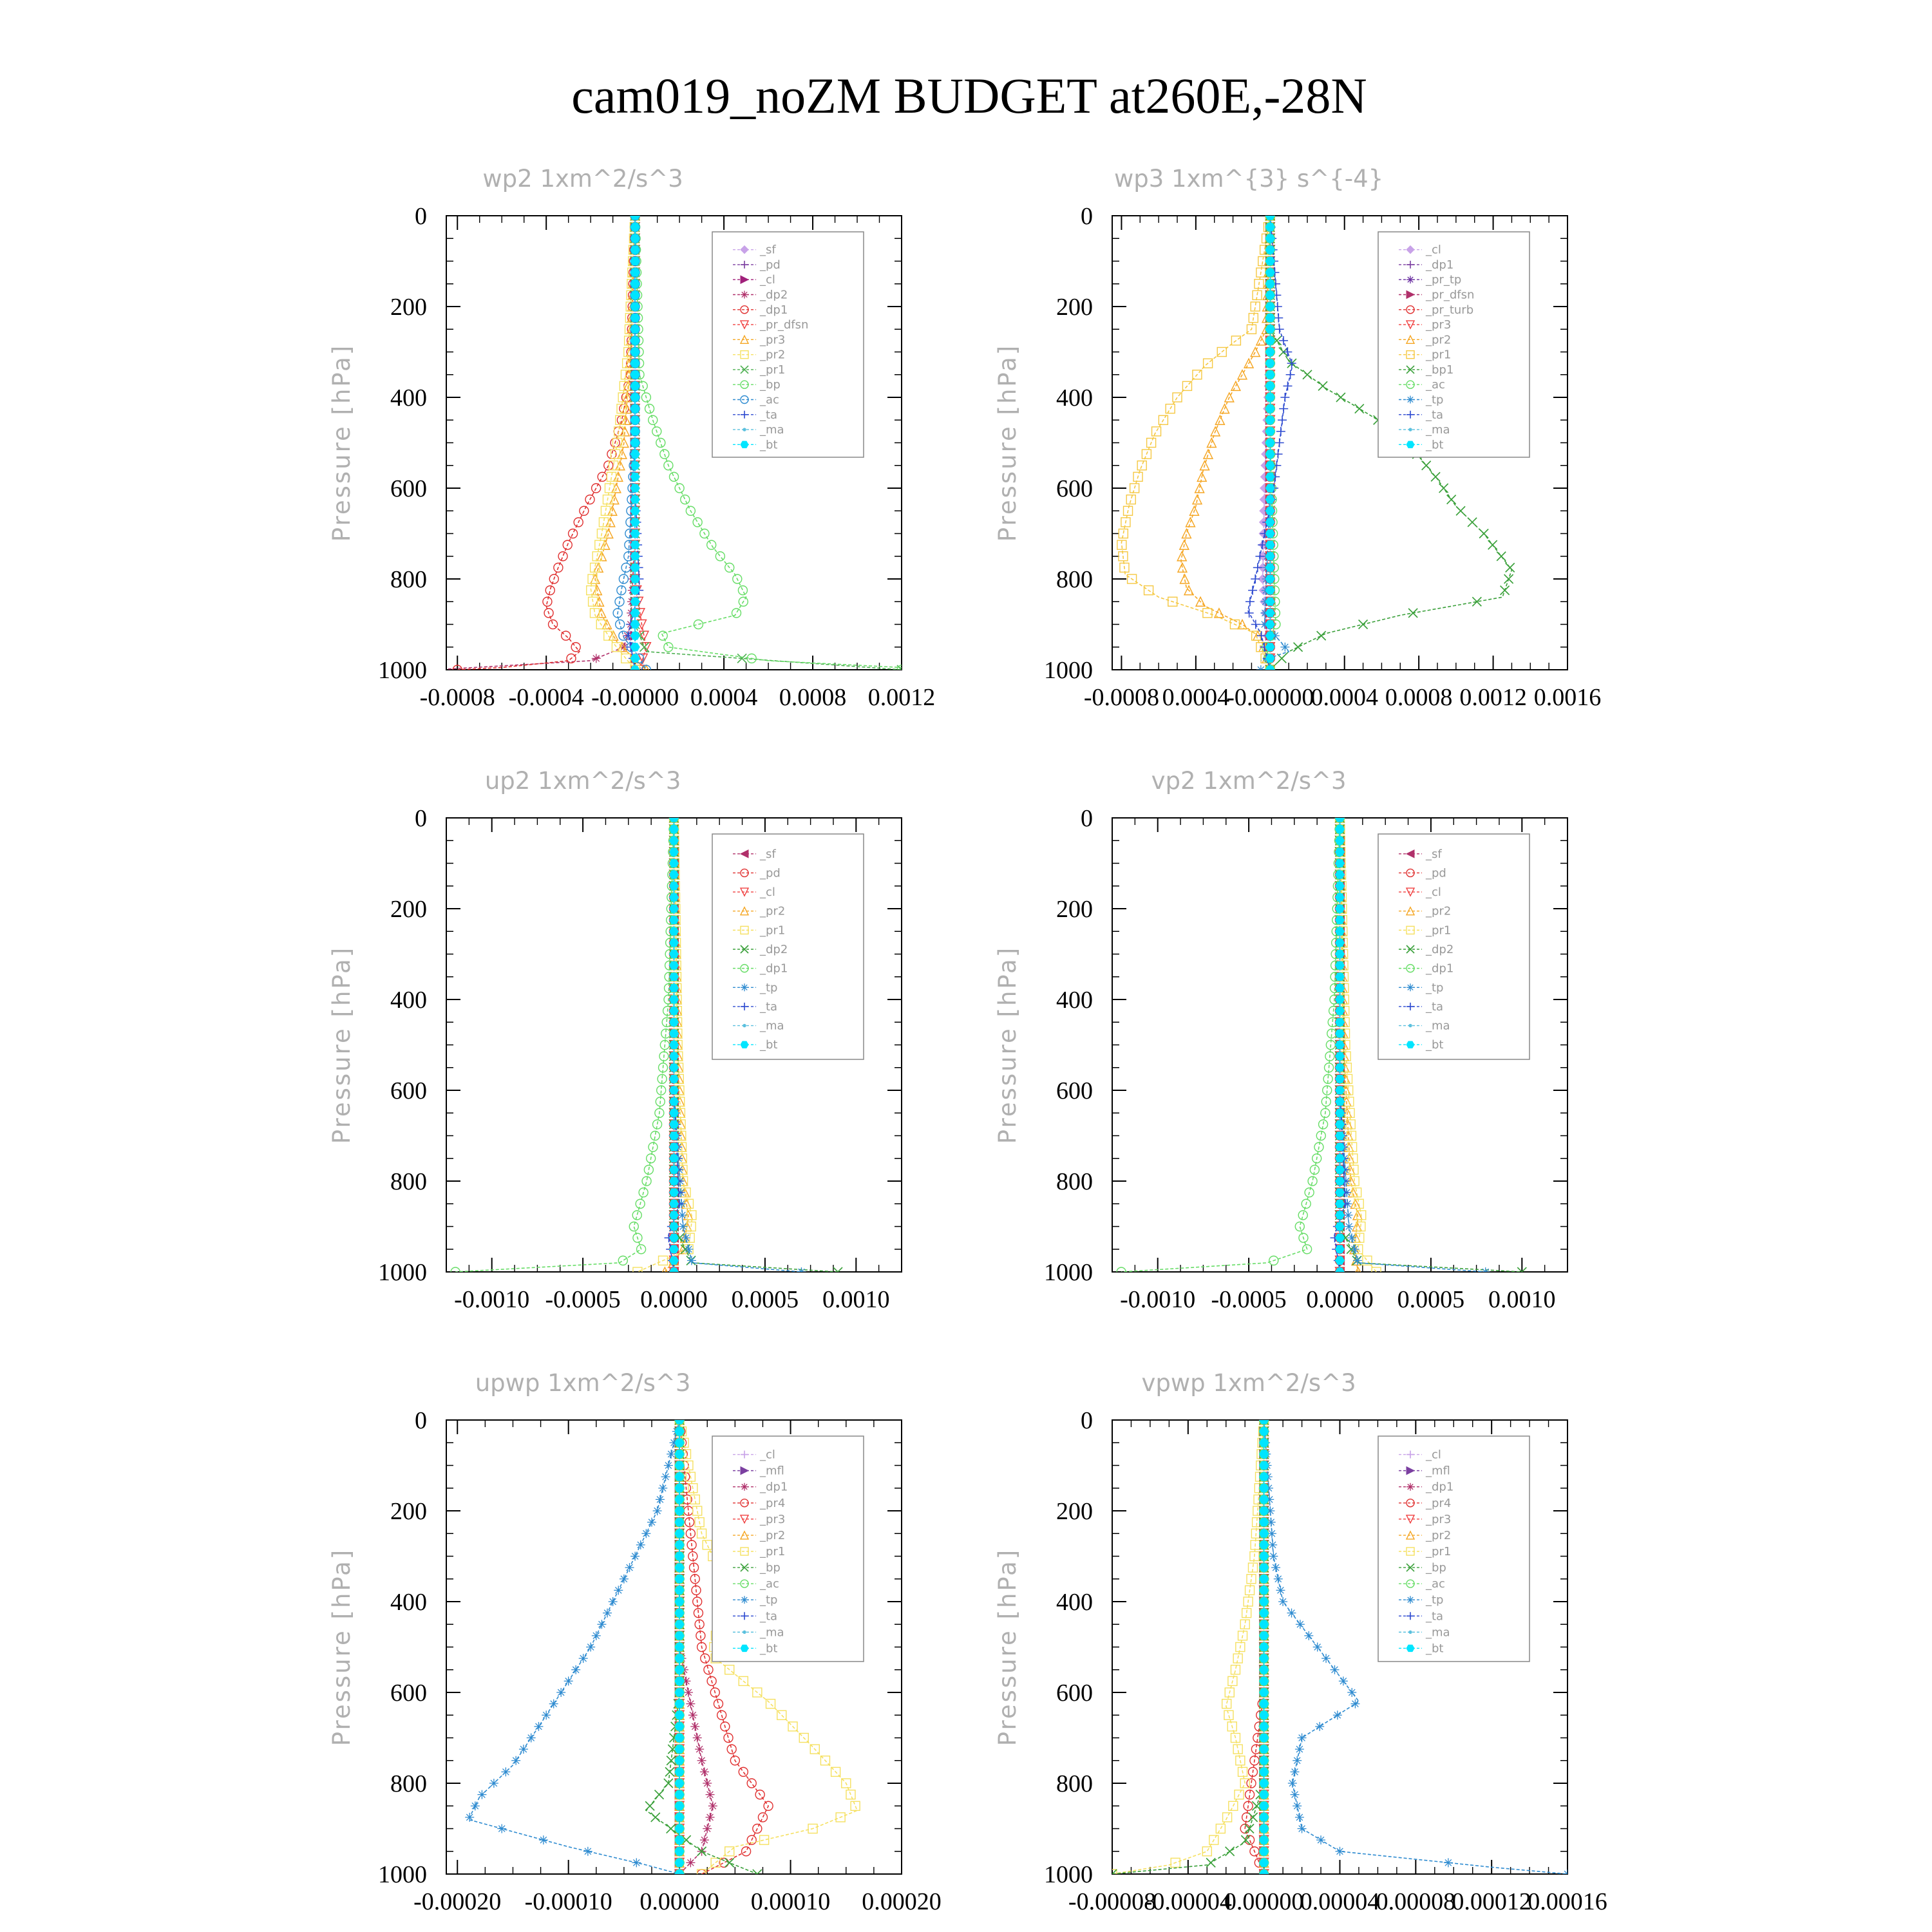  Describe the element at coordinates (1196, 697) in the screenshot. I see `x-tick-label: 0.0004` at that location.